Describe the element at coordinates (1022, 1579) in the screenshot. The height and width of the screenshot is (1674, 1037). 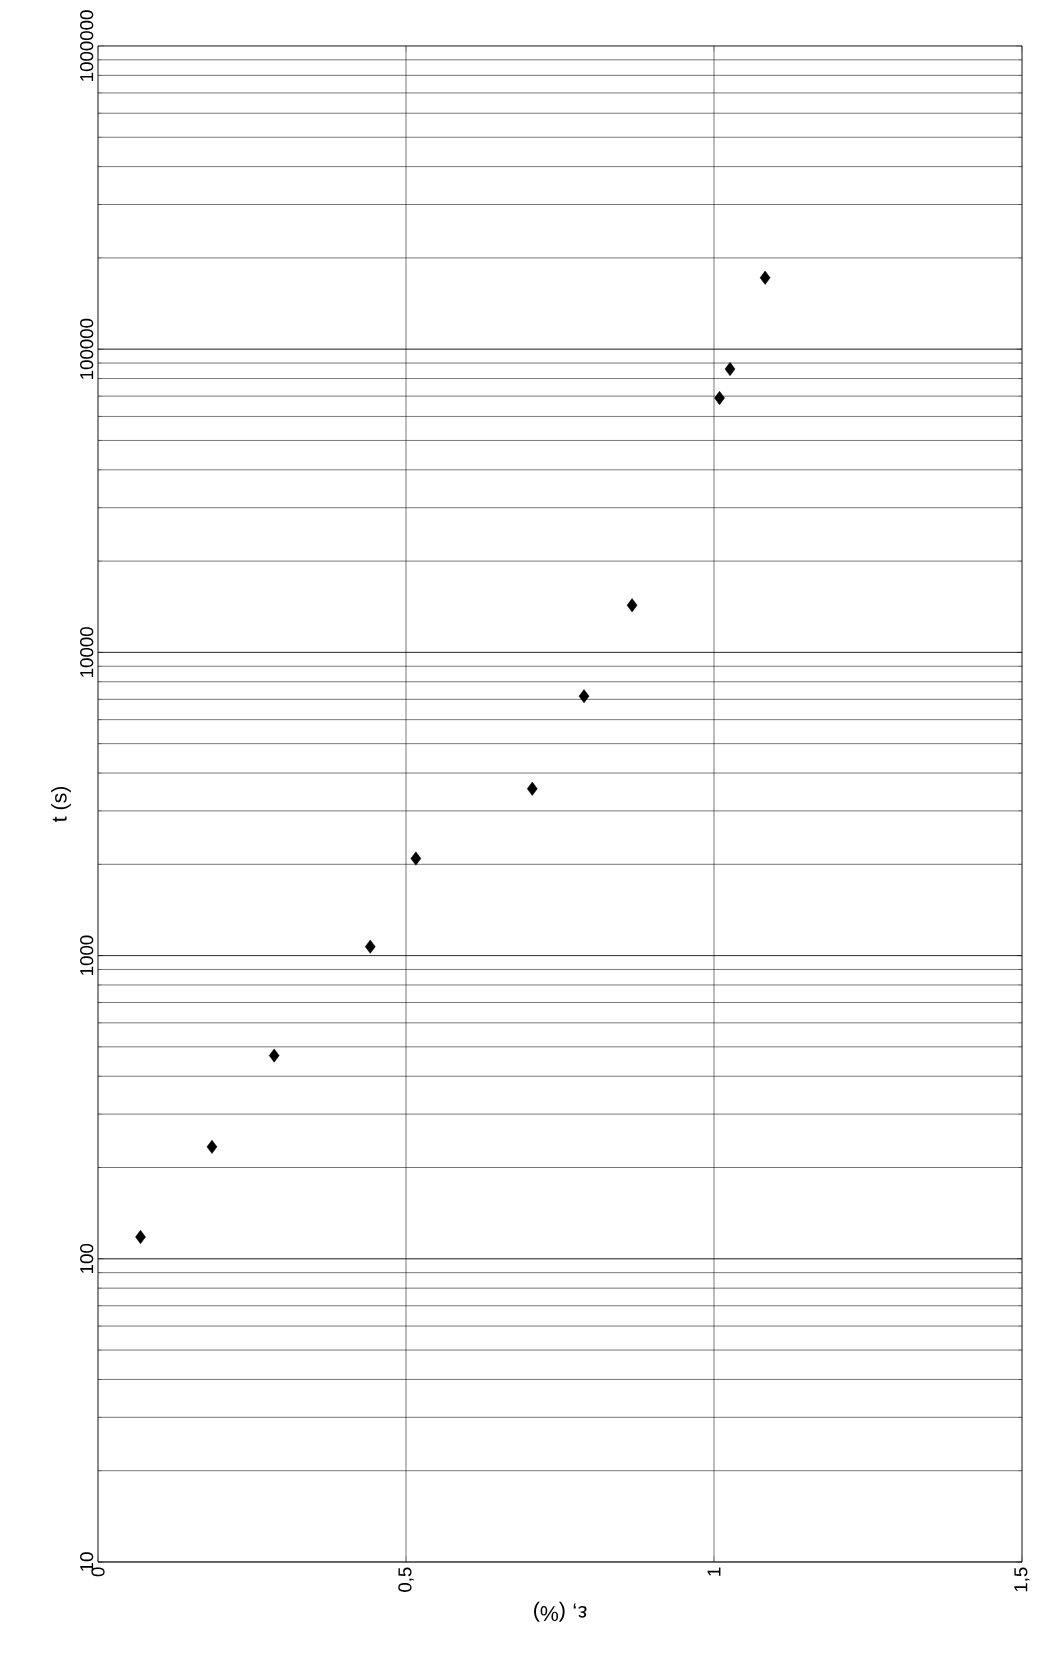
I see `x-tick-label: 1,5` at that location.